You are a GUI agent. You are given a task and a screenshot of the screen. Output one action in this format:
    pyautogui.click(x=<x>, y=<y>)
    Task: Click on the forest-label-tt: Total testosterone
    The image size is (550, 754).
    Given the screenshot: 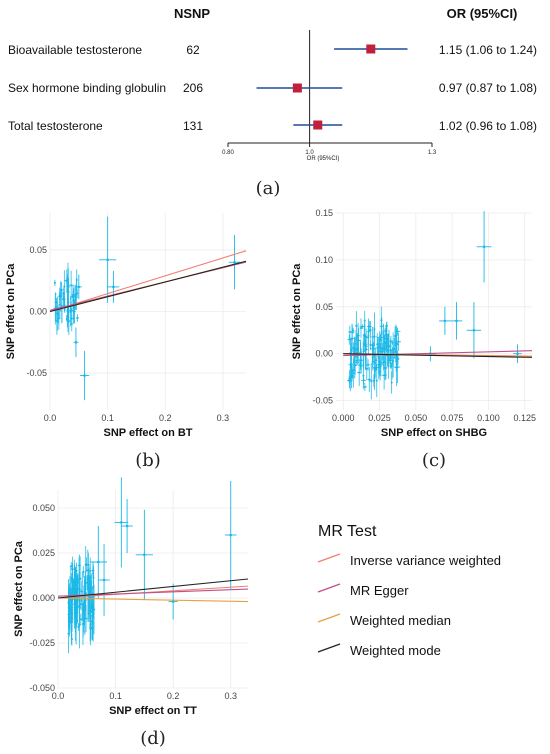 What is the action you would take?
    pyautogui.click(x=55, y=126)
    